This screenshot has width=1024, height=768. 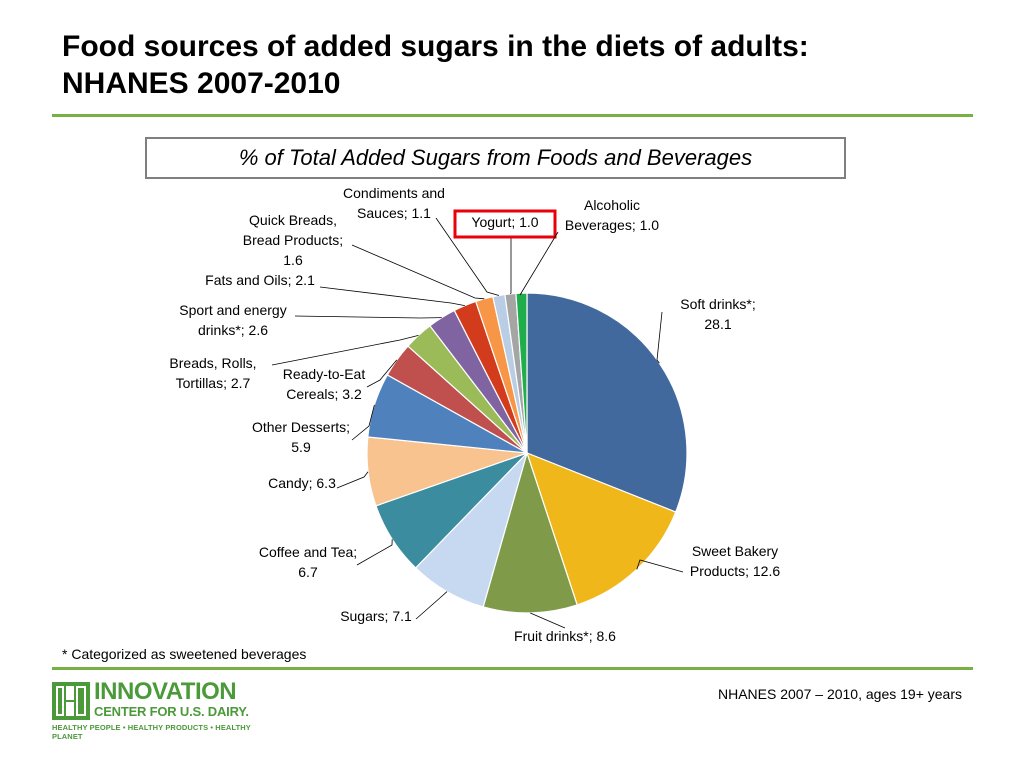 I want to click on slice-label: Quick Breads,, so click(x=293, y=220).